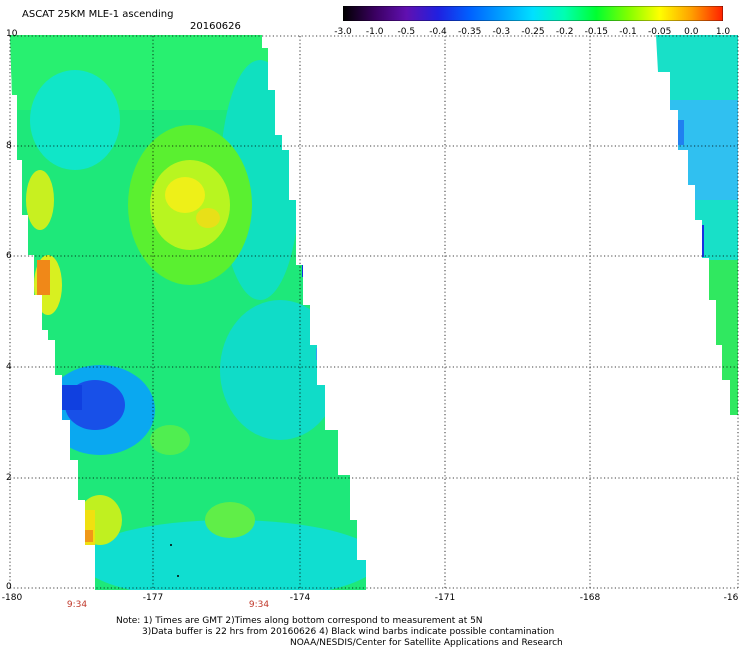 The width and height of the screenshot is (740, 650). Describe the element at coordinates (300, 598) in the screenshot. I see `x-label-174: -174` at that location.